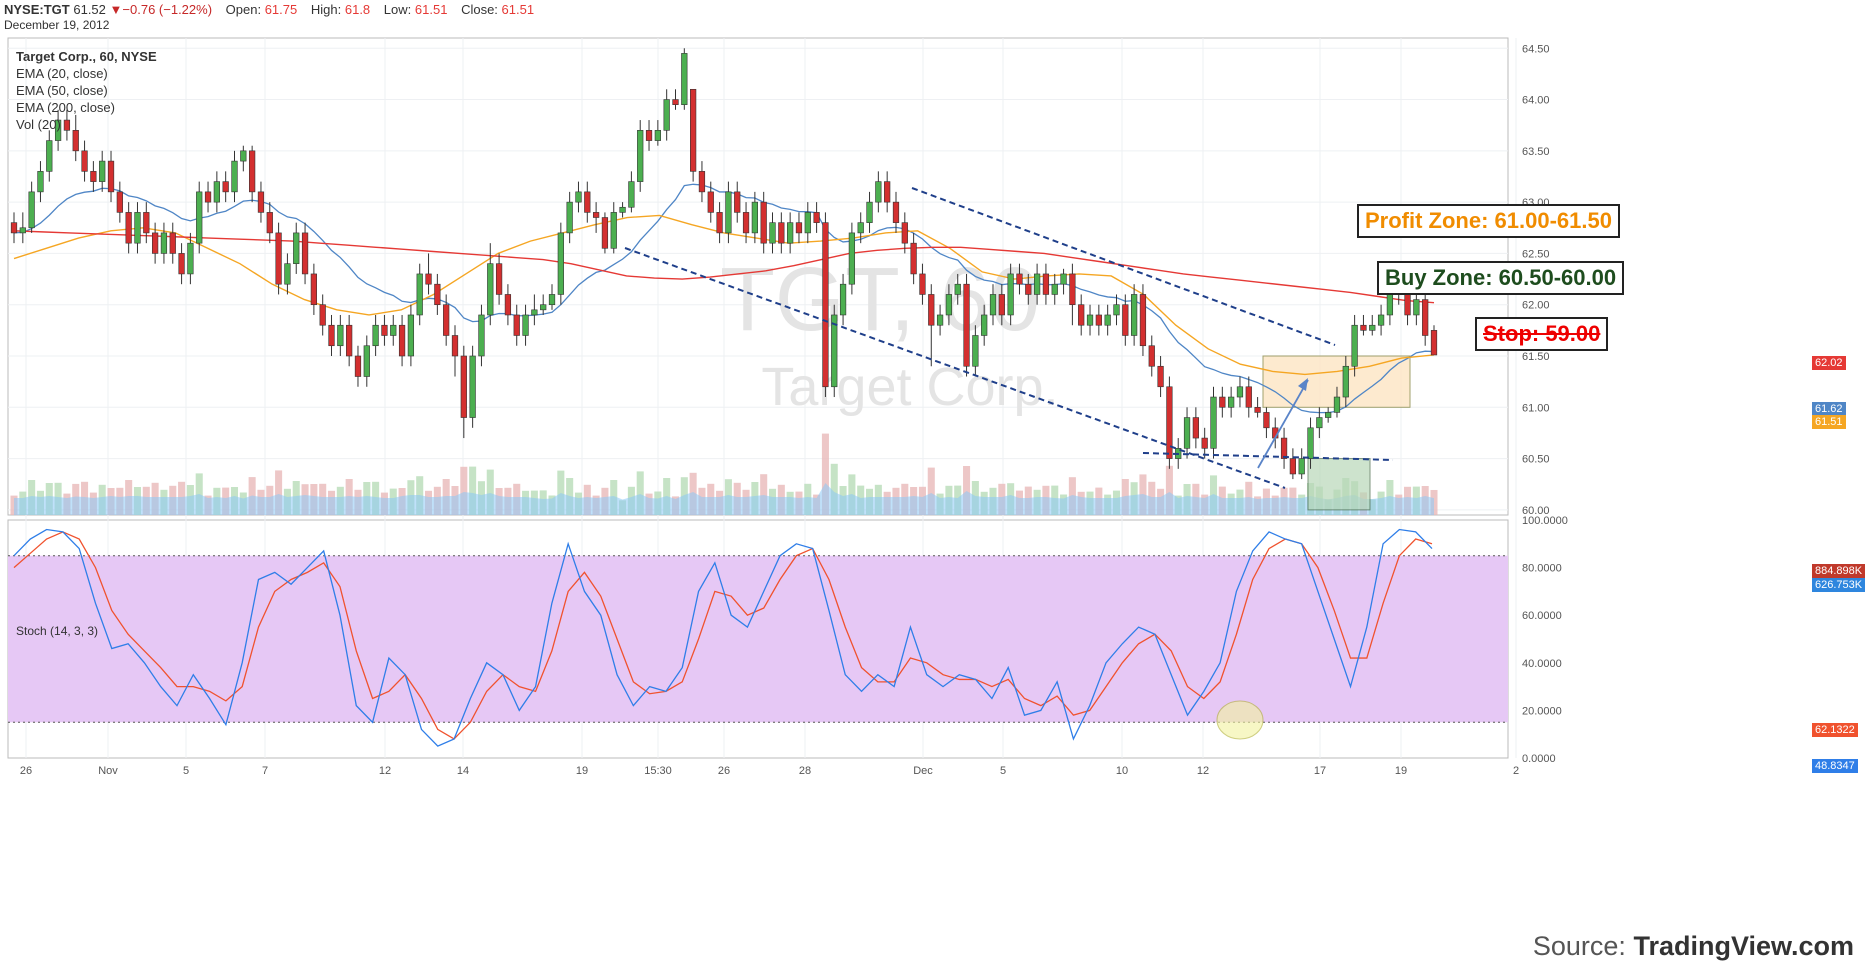 Image resolution: width=1868 pixels, height=975 pixels. What do you see at coordinates (479, 9) in the screenshot?
I see `close-label: Close:` at bounding box center [479, 9].